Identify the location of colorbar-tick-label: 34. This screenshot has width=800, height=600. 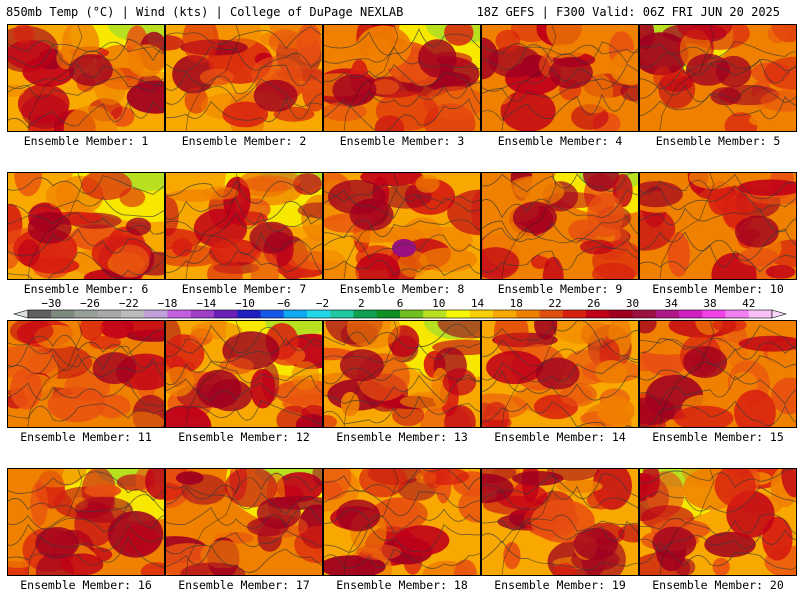
(672, 303).